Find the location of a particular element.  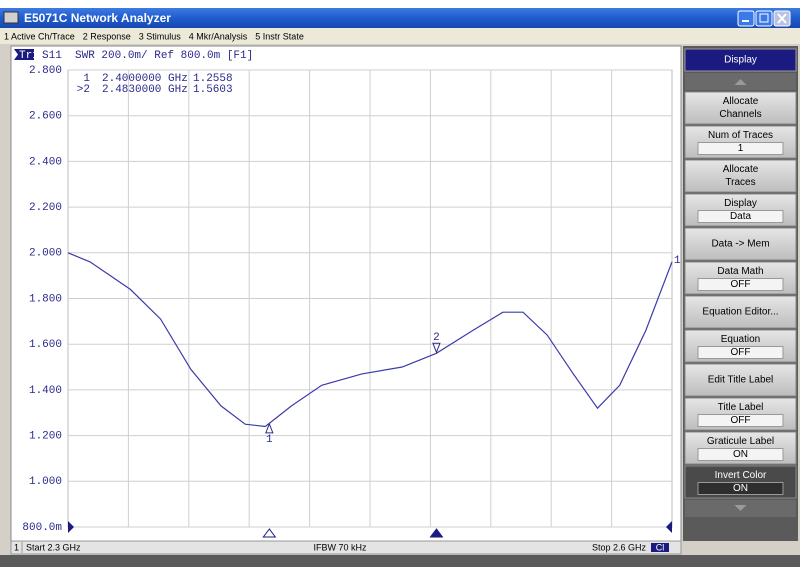

y-tick-label: 1.600 is located at coordinates (45, 345).